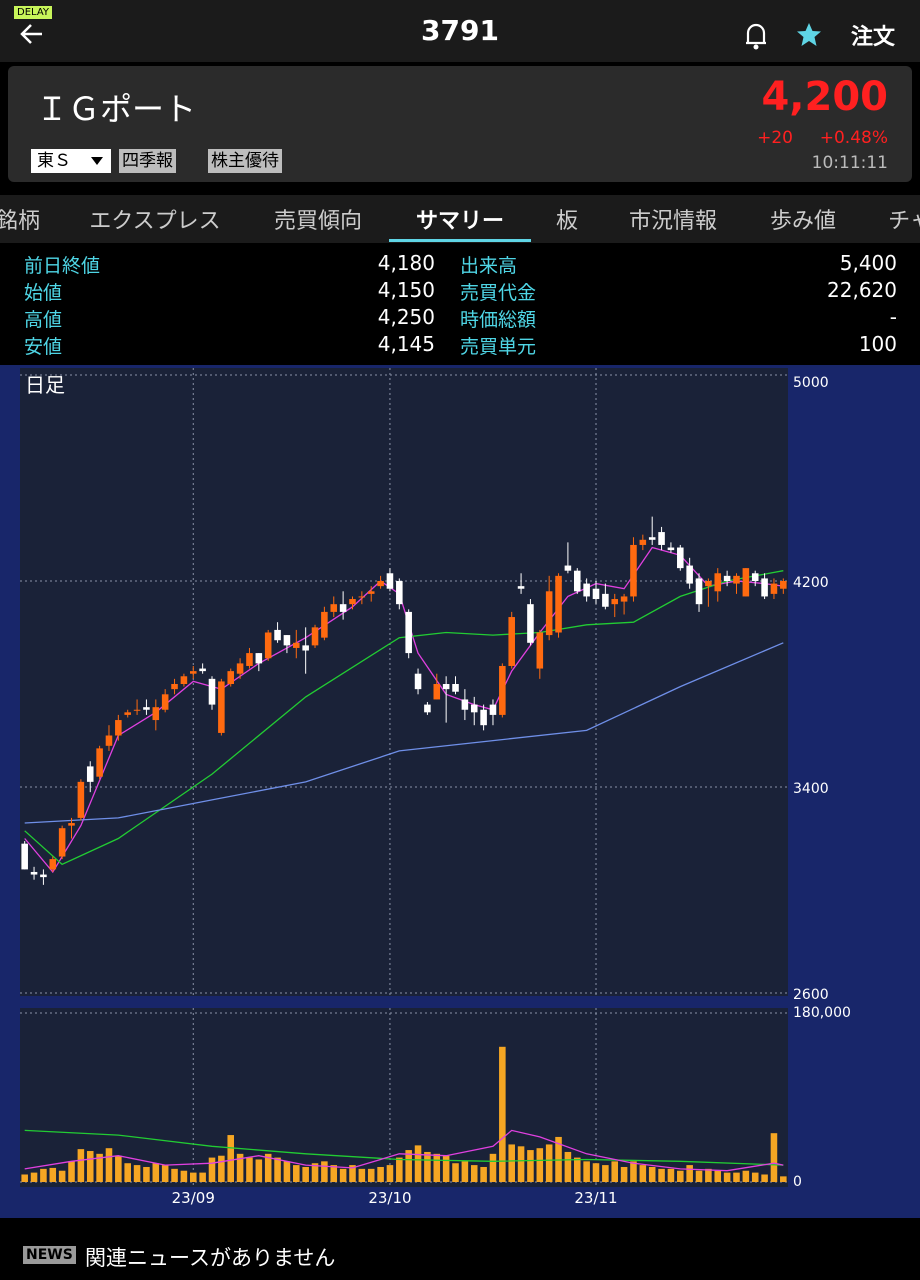  Describe the element at coordinates (43, 293) in the screenshot. I see `summary-label: 始値` at that location.